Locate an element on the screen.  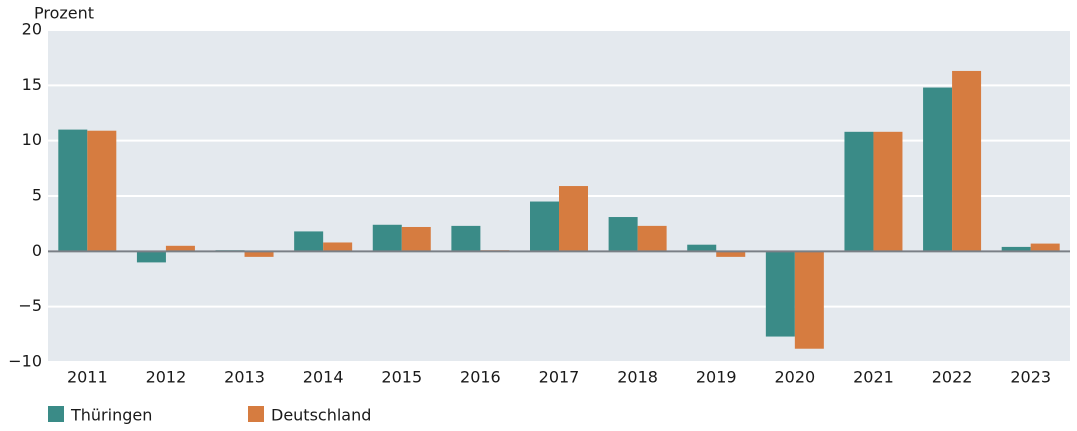
x-tick-label: 2018 is located at coordinates (637, 377).